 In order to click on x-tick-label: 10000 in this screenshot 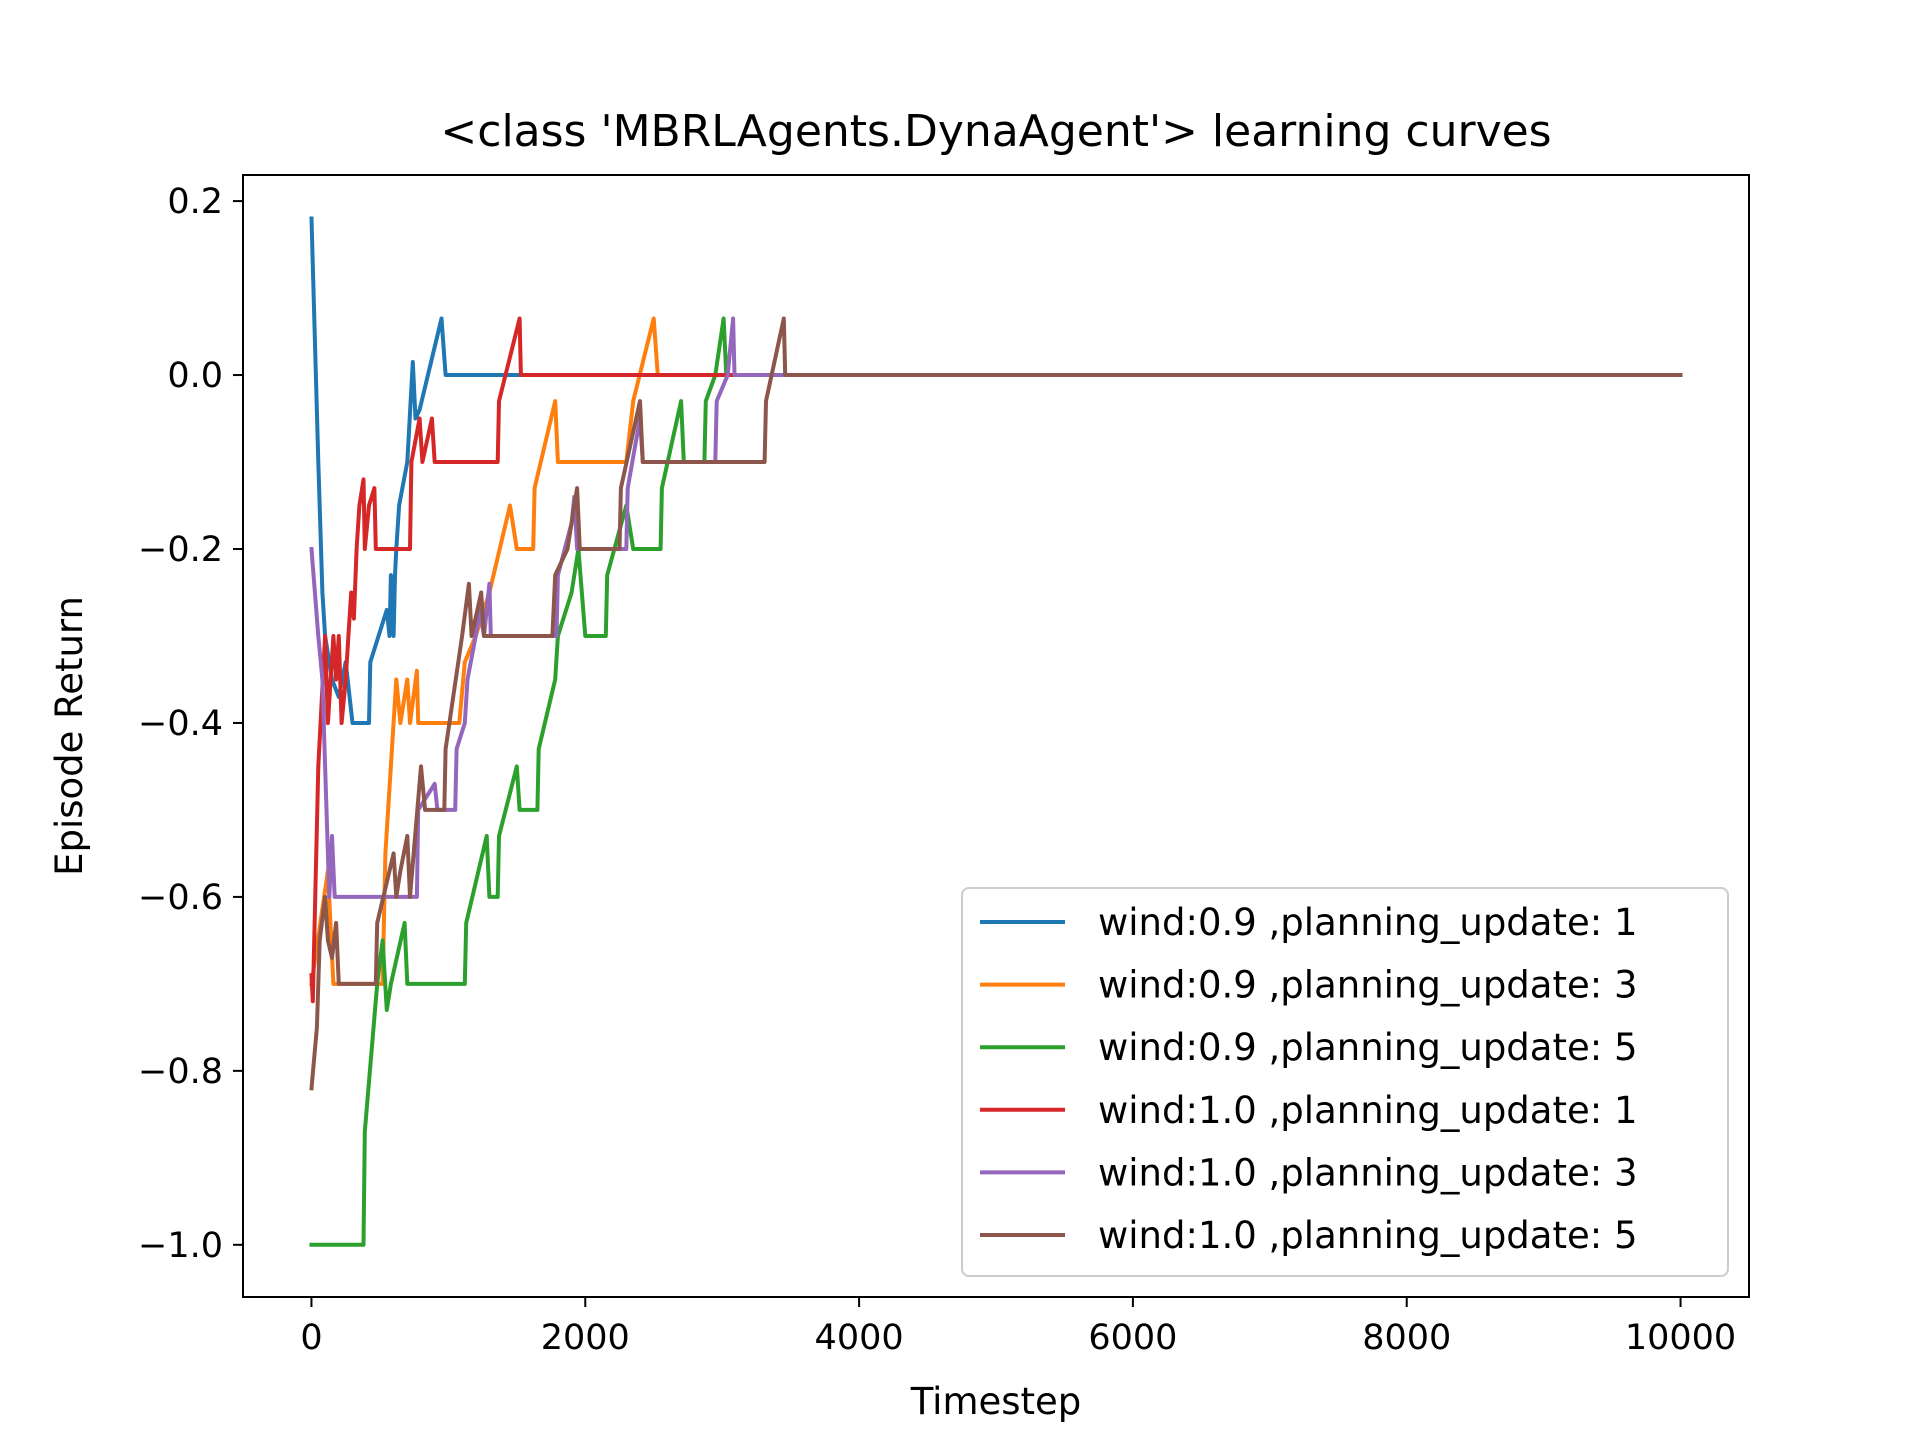, I will do `click(1680, 1338)`.